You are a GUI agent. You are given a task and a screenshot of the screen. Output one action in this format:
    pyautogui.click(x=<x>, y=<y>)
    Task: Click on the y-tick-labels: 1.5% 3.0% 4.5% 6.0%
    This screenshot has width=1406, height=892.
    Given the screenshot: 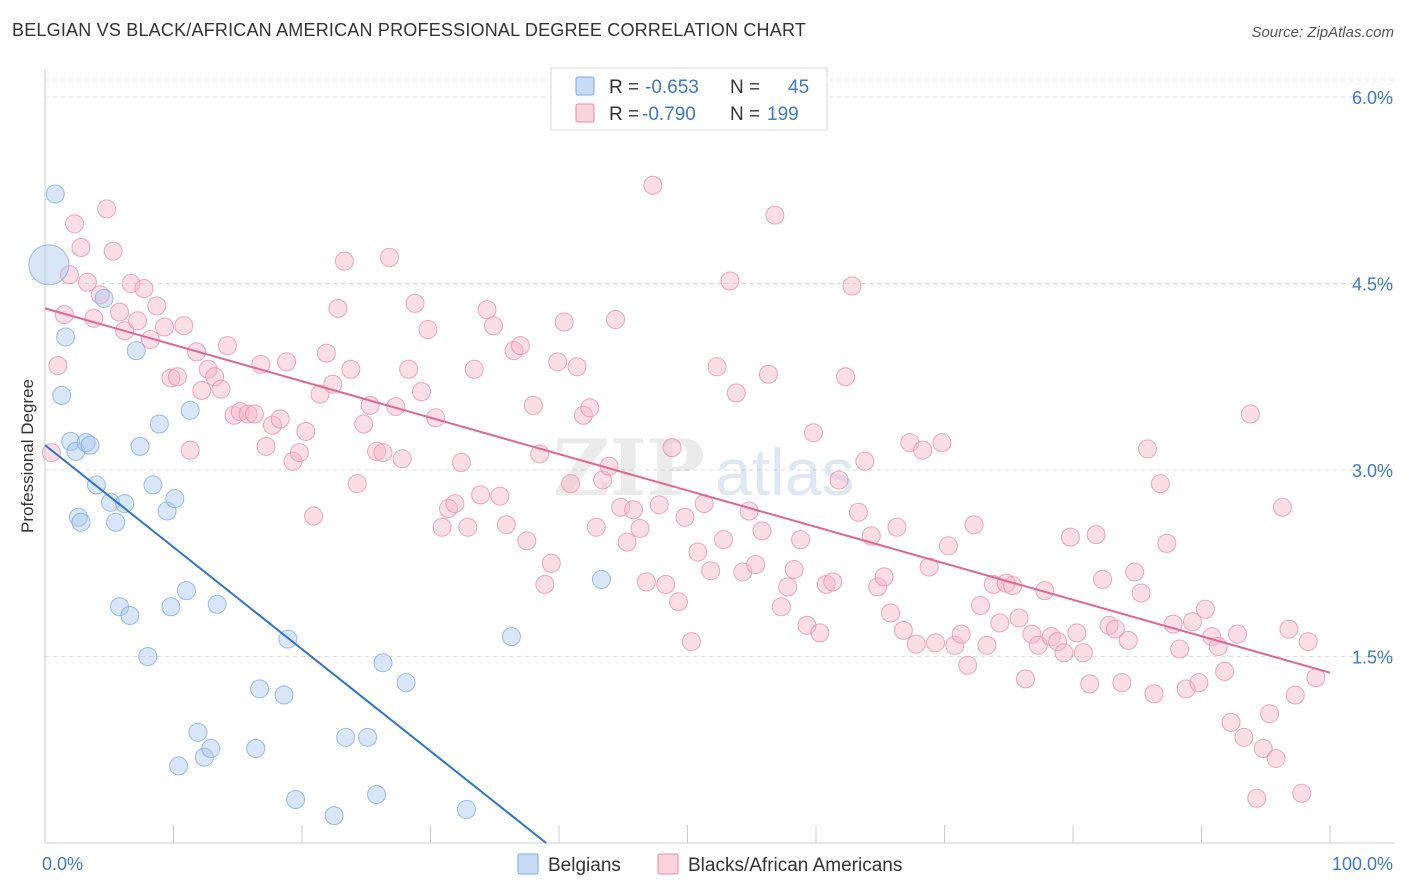 What is the action you would take?
    pyautogui.click(x=1372, y=378)
    